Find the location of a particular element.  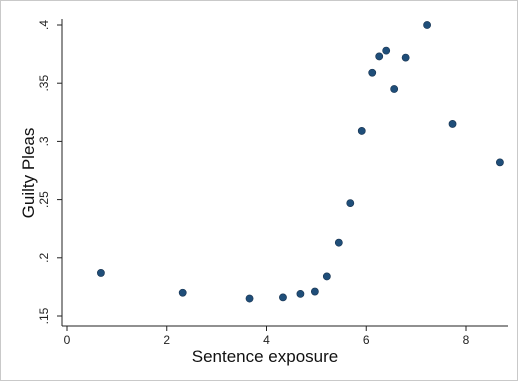

y-tick-label: .4 is located at coordinates (44, 25).